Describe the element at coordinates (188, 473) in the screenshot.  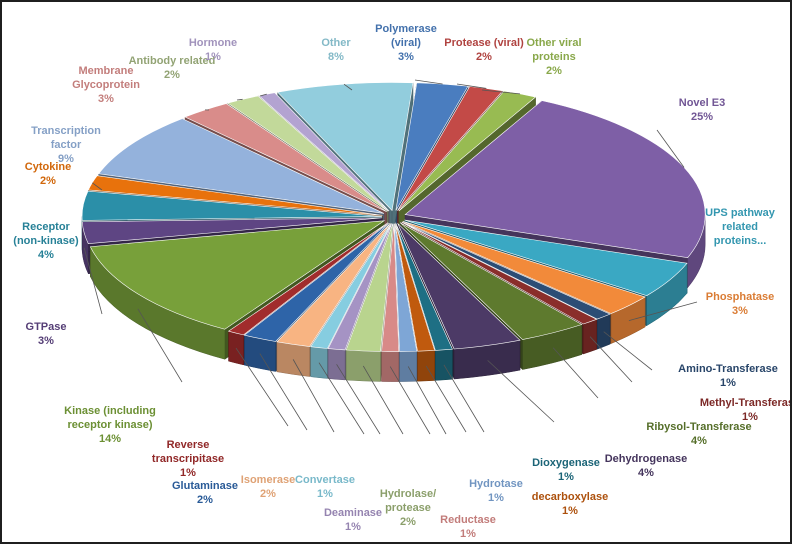
I see `slice-label-line-19-2: 1%` at that location.